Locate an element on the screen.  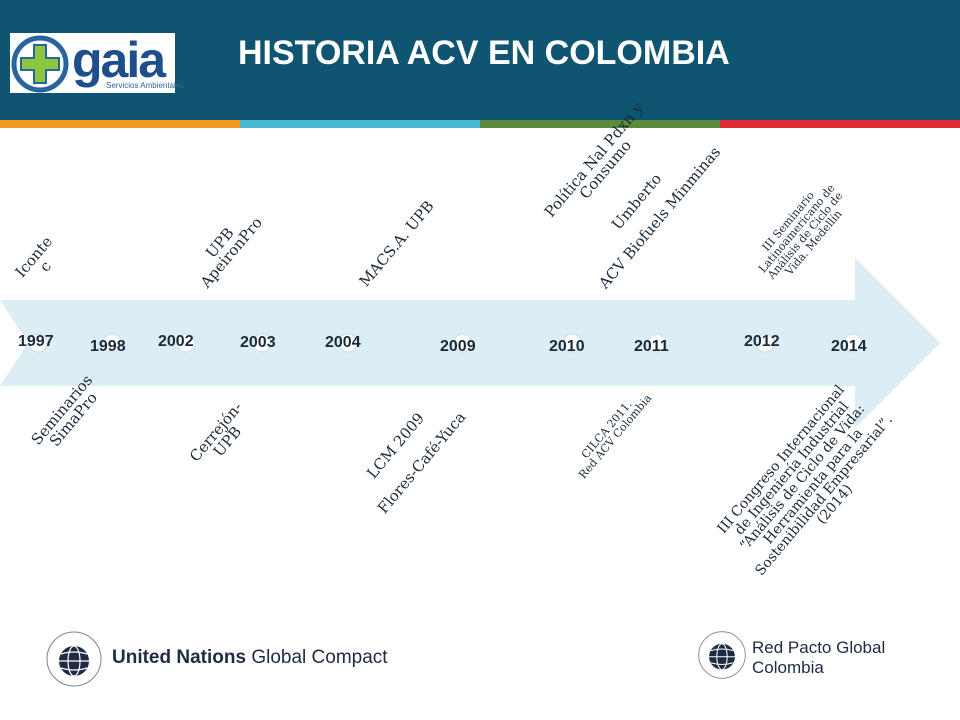
timeline-dot-2002 is located at coordinates (186, 343).